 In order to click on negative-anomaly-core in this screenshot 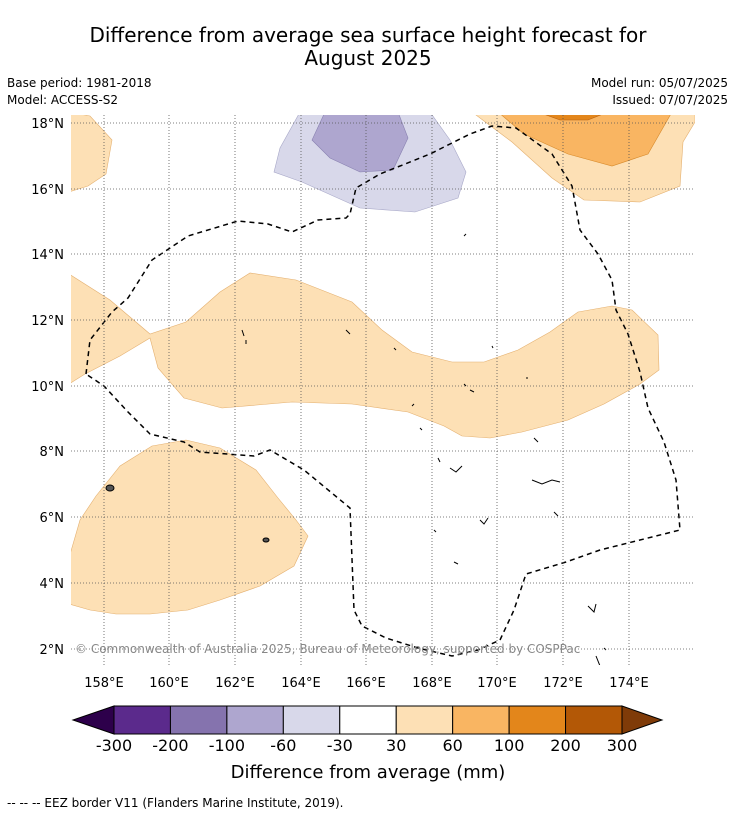, I will do `click(360, 144)`.